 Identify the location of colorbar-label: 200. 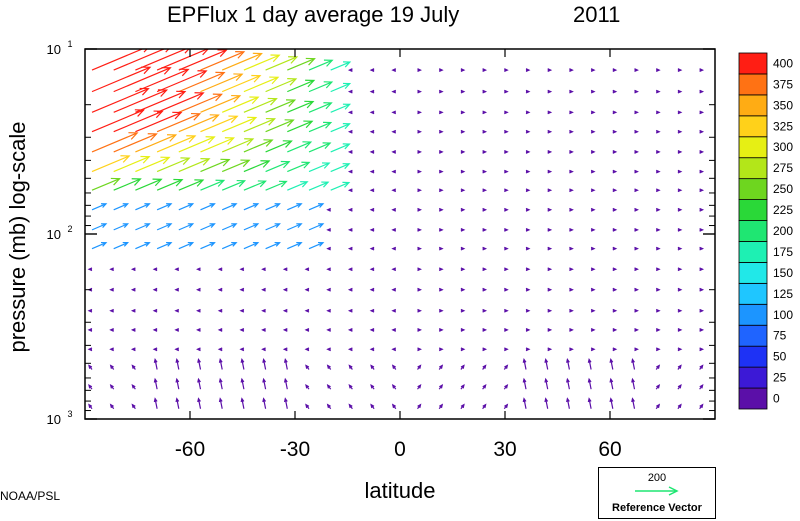
(783, 231).